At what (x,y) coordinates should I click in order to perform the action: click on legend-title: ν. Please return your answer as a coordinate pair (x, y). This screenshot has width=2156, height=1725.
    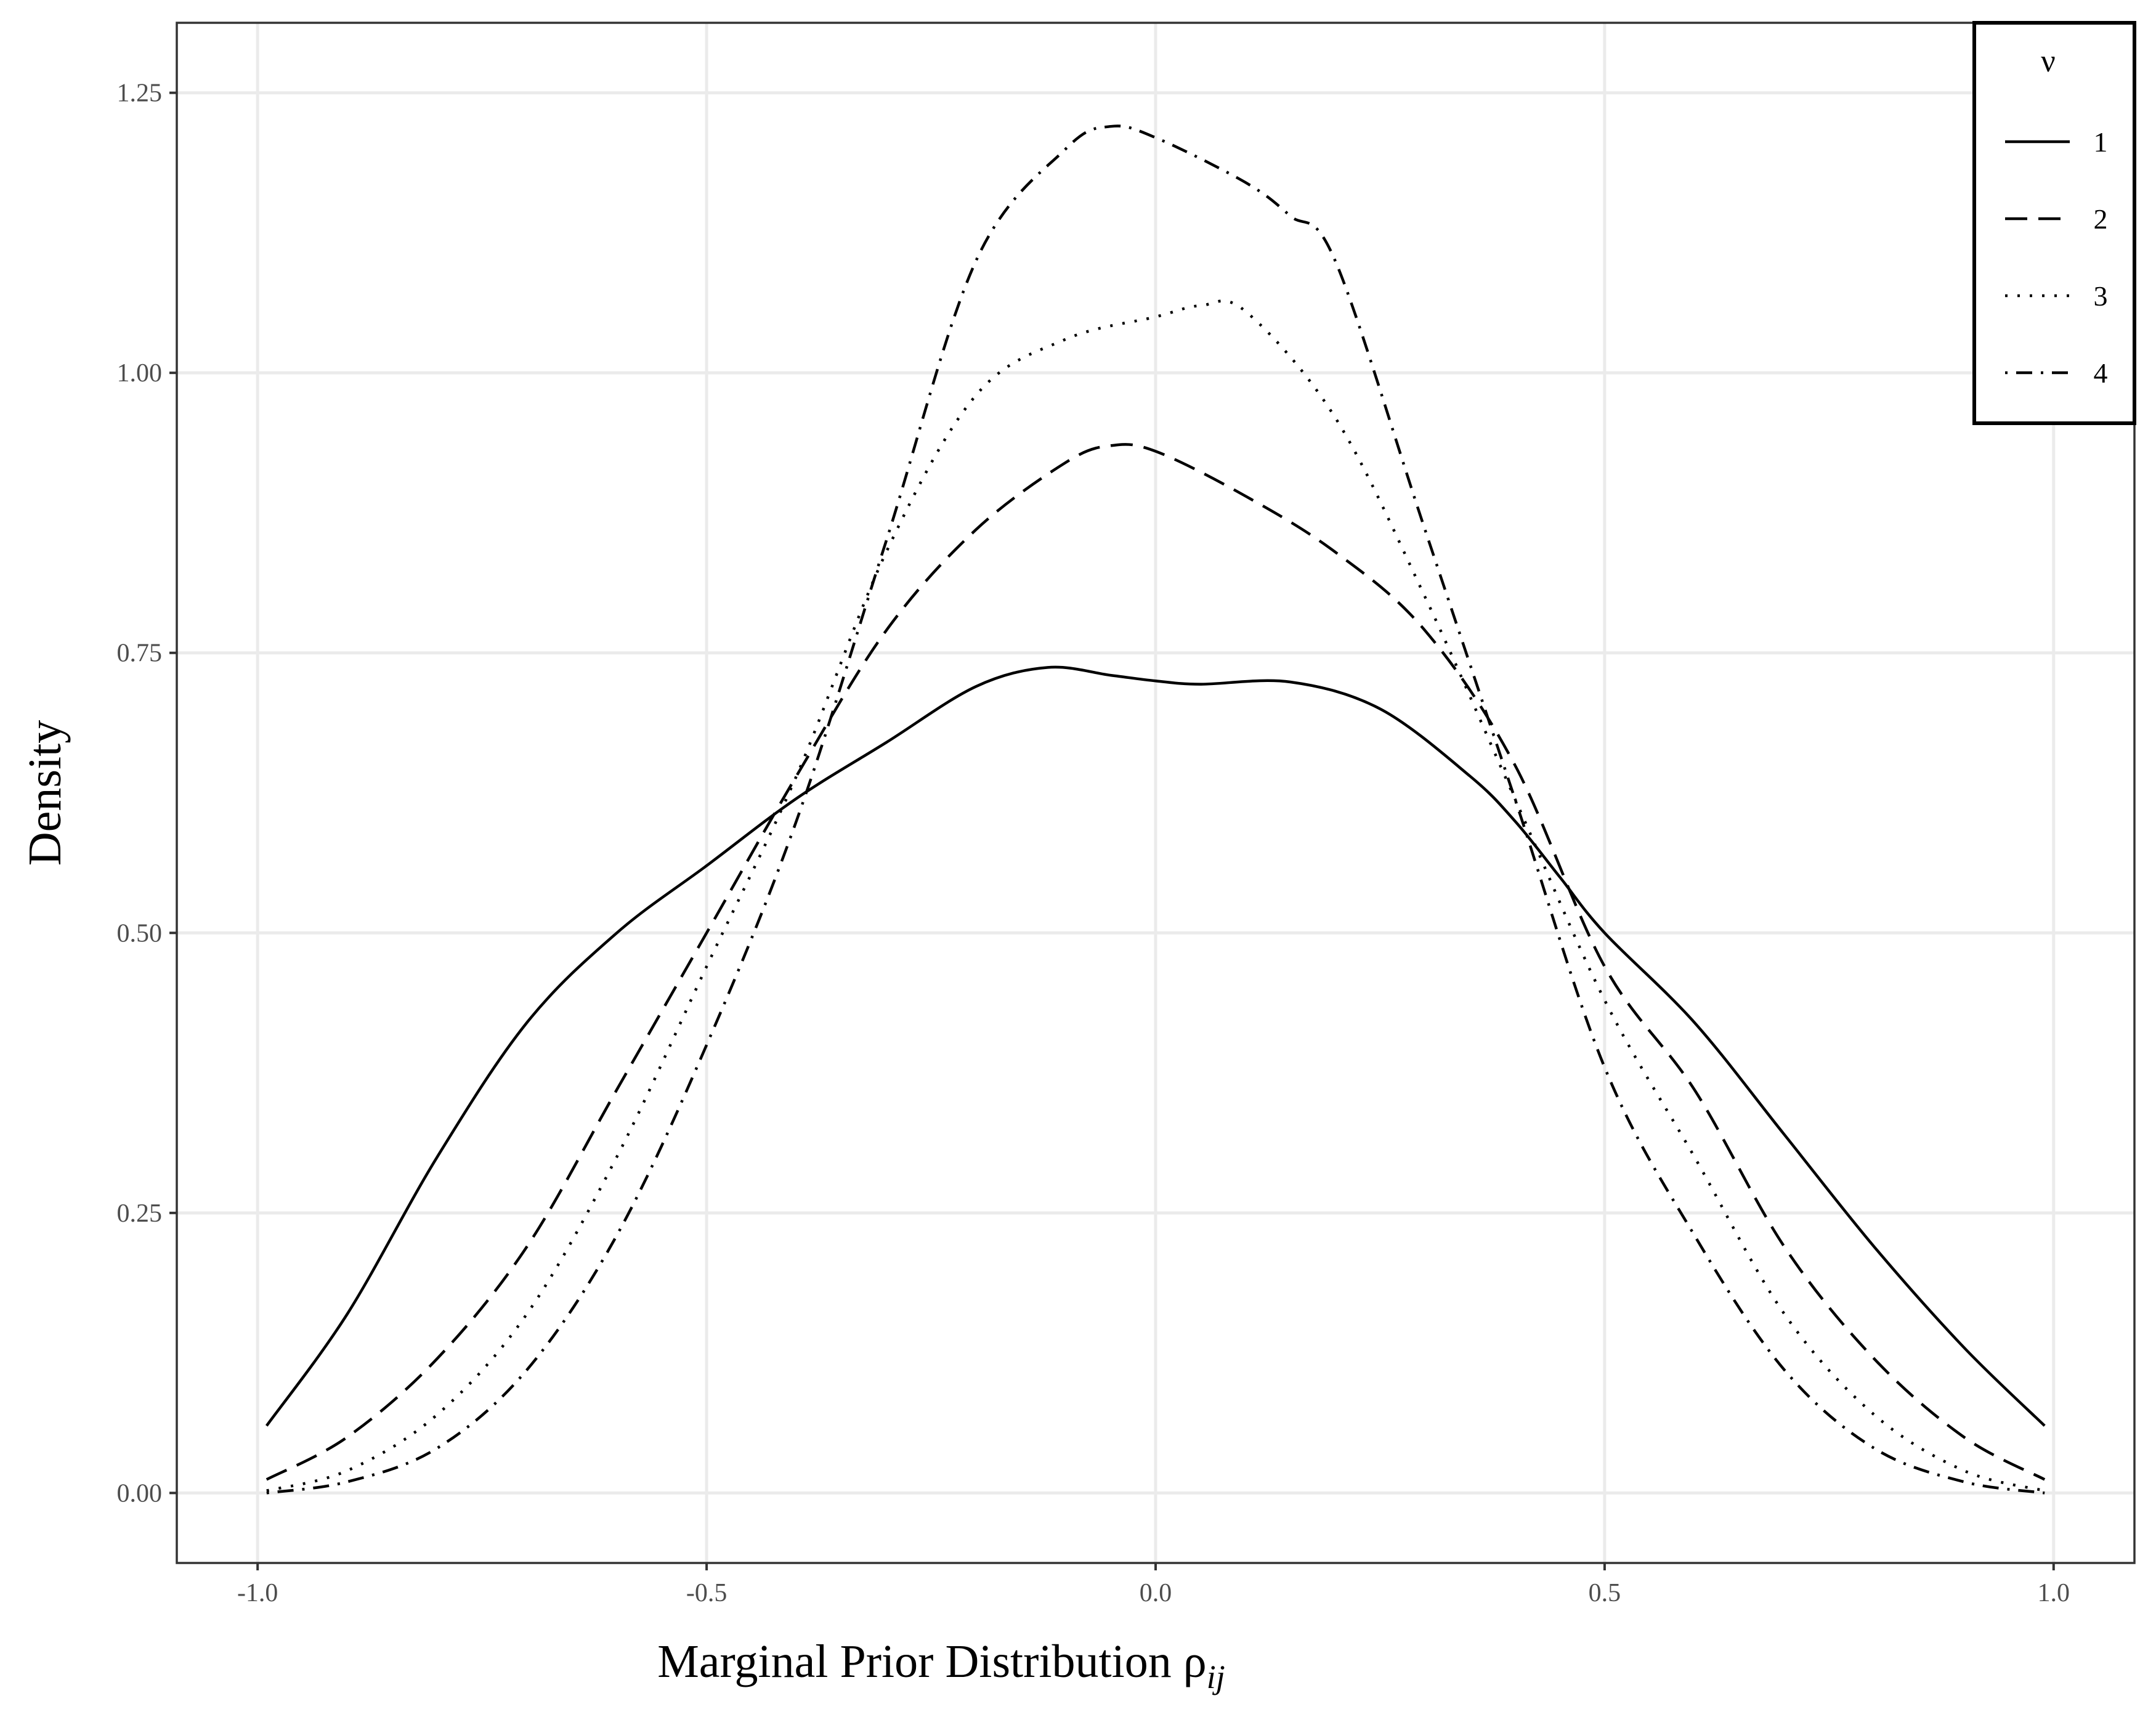
    Looking at the image, I should click on (2048, 62).